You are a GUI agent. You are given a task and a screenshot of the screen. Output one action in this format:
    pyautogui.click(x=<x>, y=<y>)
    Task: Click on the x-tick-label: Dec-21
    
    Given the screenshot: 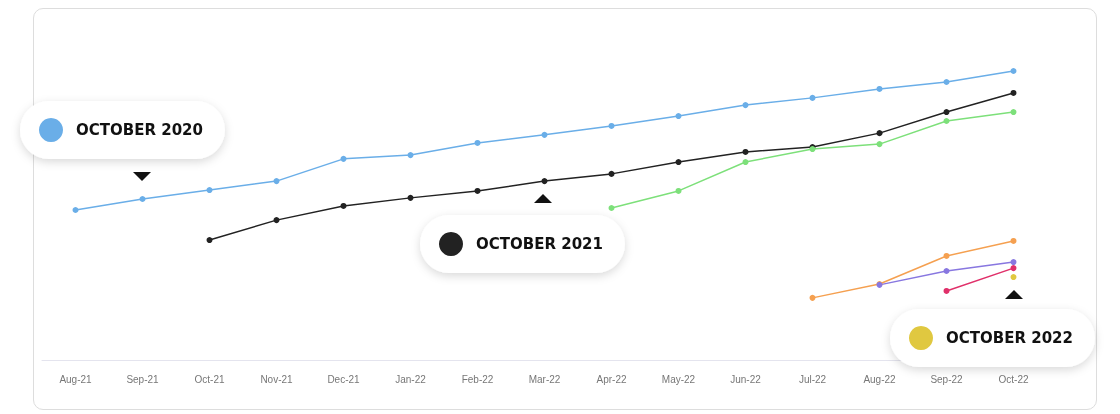 What is the action you would take?
    pyautogui.click(x=344, y=379)
    